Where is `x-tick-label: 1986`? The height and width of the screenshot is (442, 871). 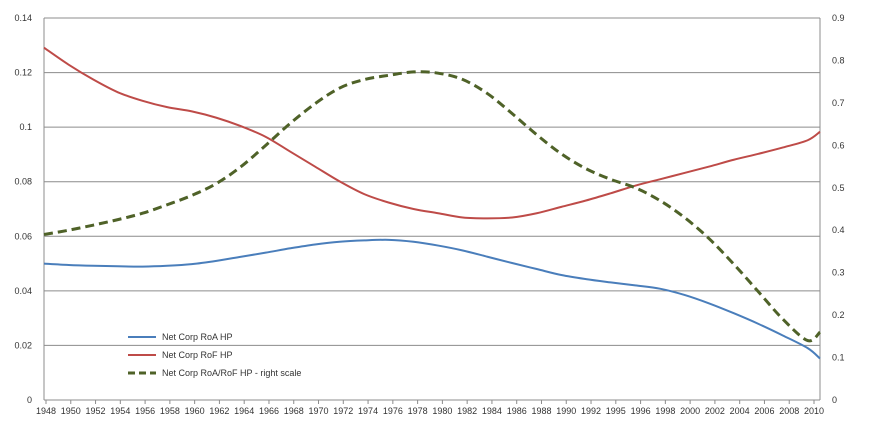 x-tick-label: 1986 is located at coordinates (517, 411).